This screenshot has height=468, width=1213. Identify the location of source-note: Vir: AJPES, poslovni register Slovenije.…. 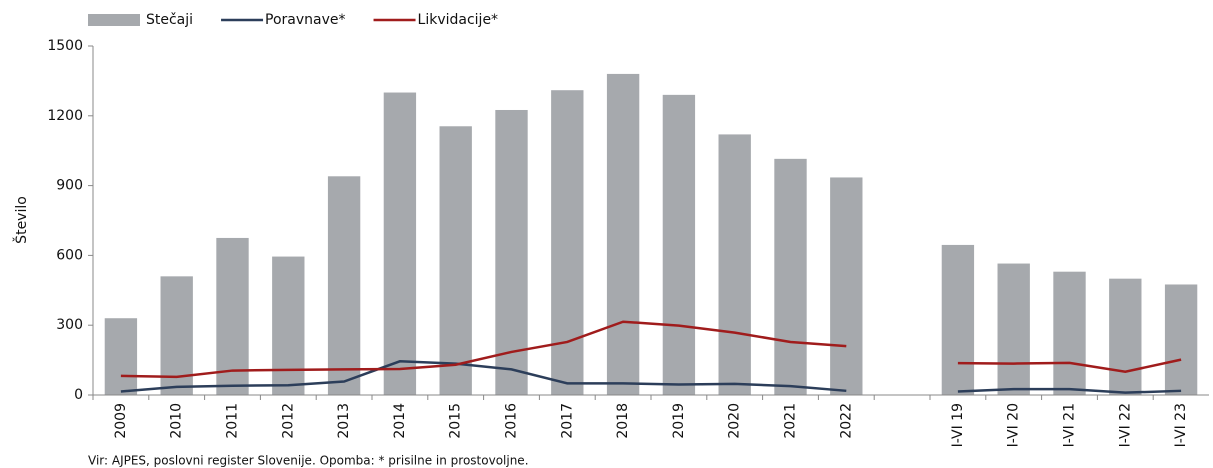
(308, 461).